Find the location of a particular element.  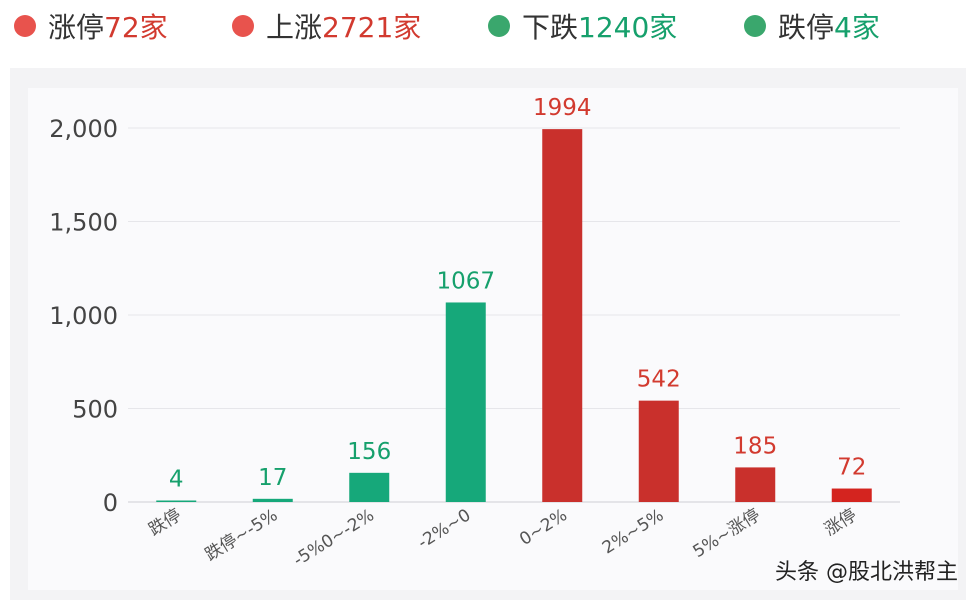

x-tick-label: 0~2% is located at coordinates (543, 527).